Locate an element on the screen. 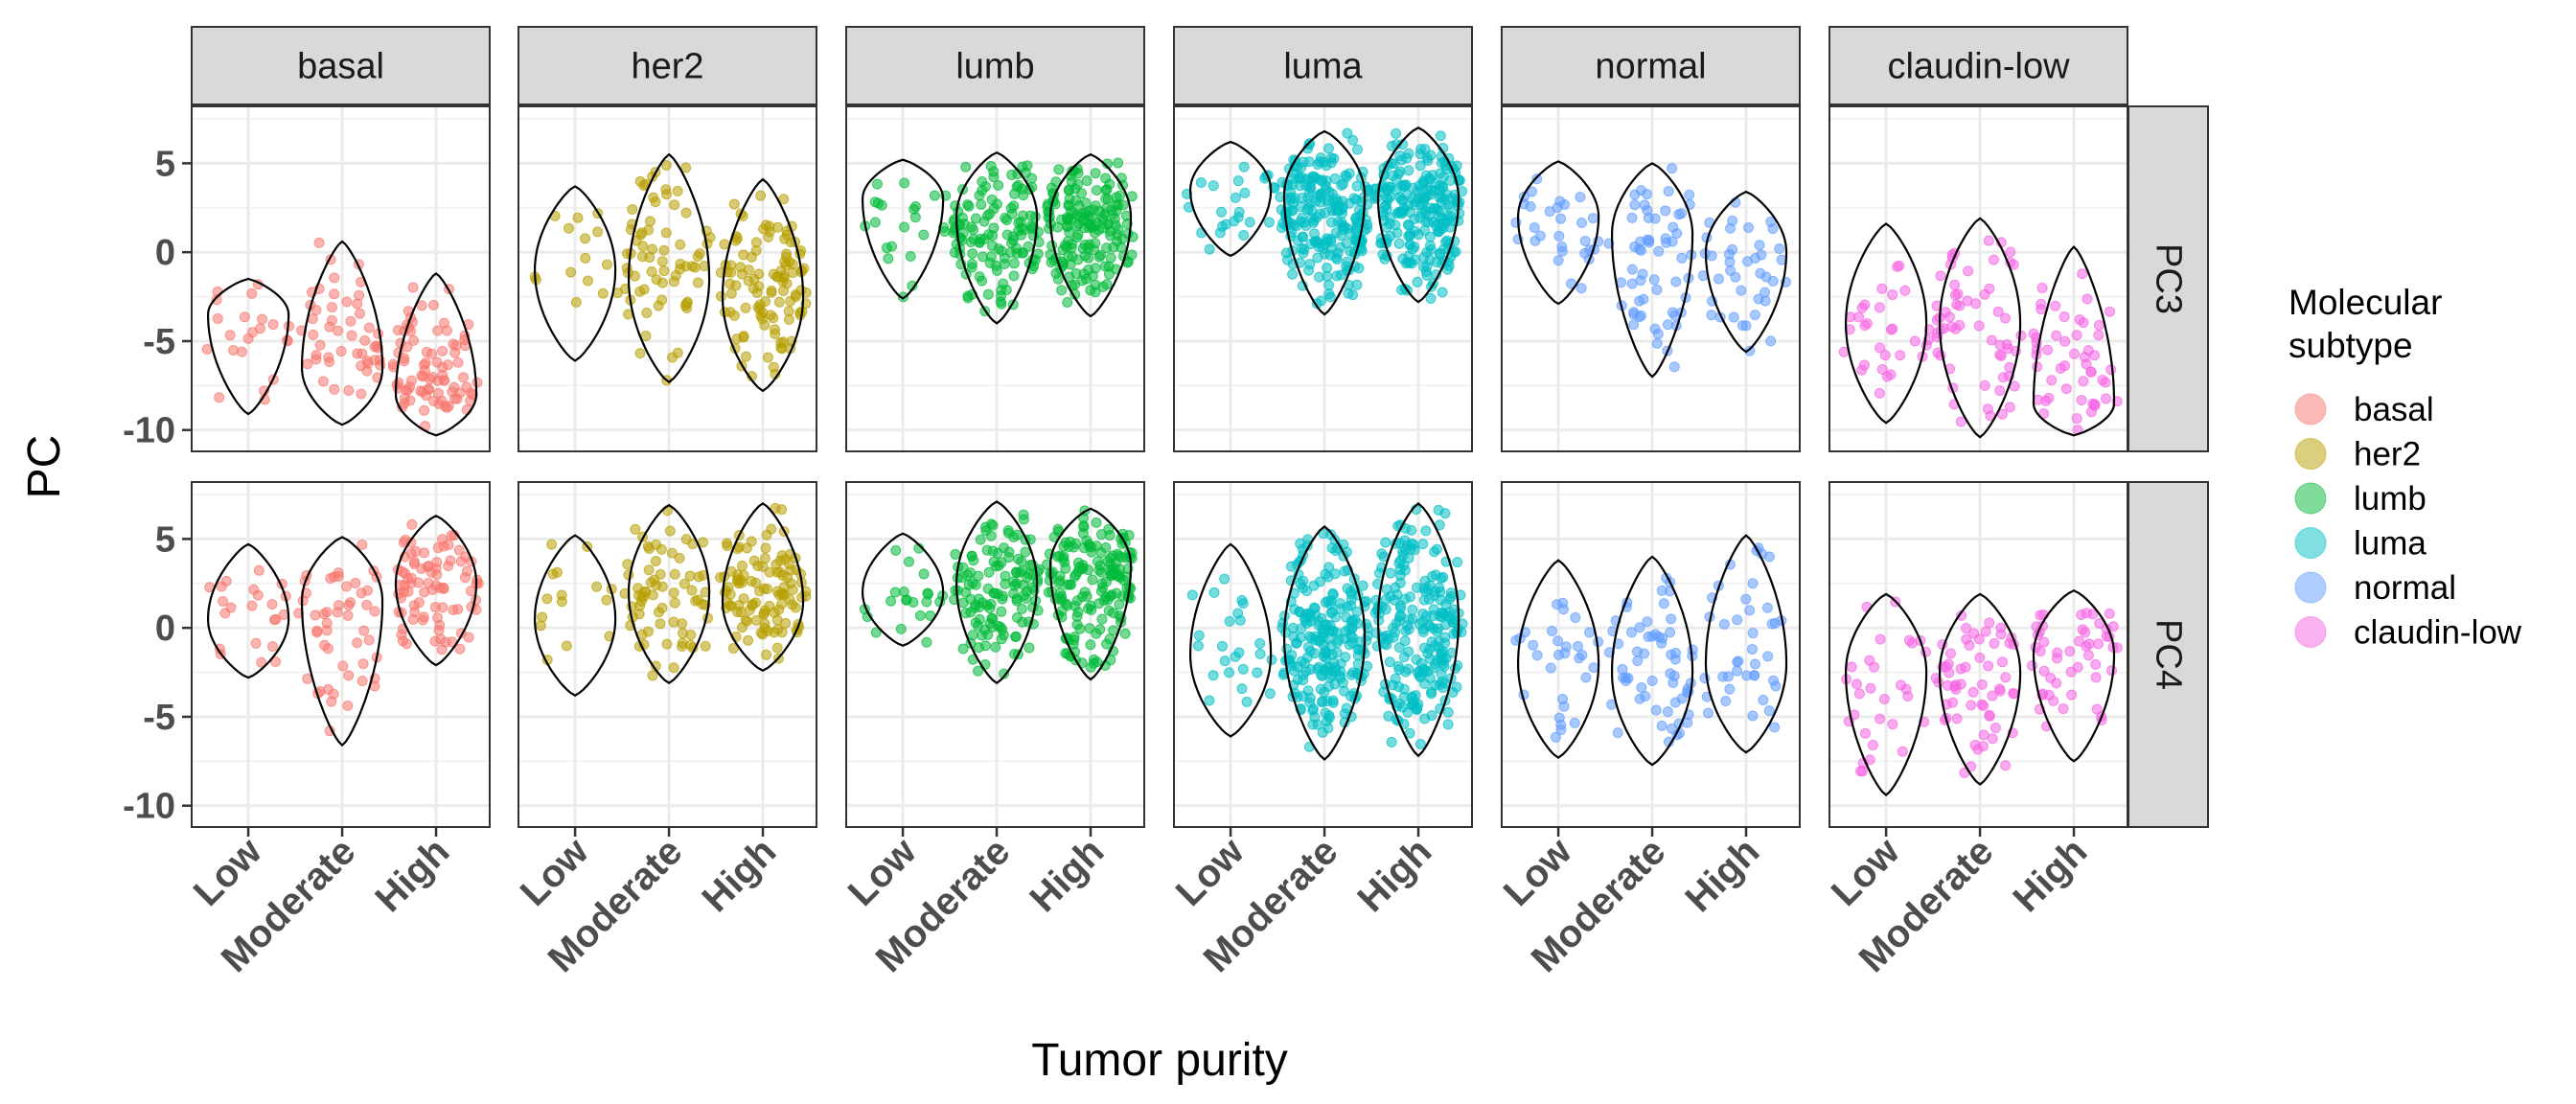 This screenshot has height=1104, width=2576. facet-strip-luma is located at coordinates (1323, 65).